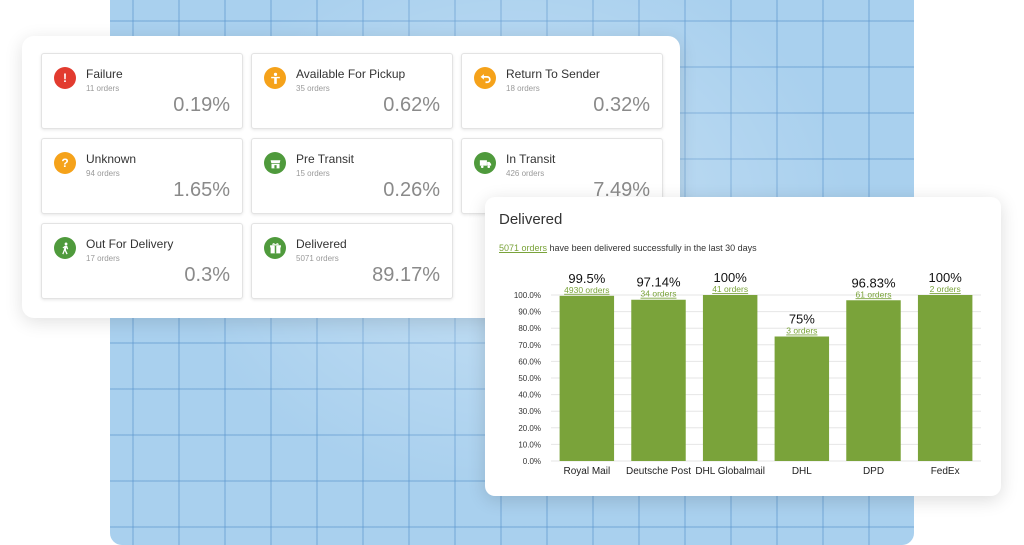 Image resolution: width=1024 pixels, height=545 pixels. What do you see at coordinates (130, 244) in the screenshot?
I see `status-label: Out For Delivery` at bounding box center [130, 244].